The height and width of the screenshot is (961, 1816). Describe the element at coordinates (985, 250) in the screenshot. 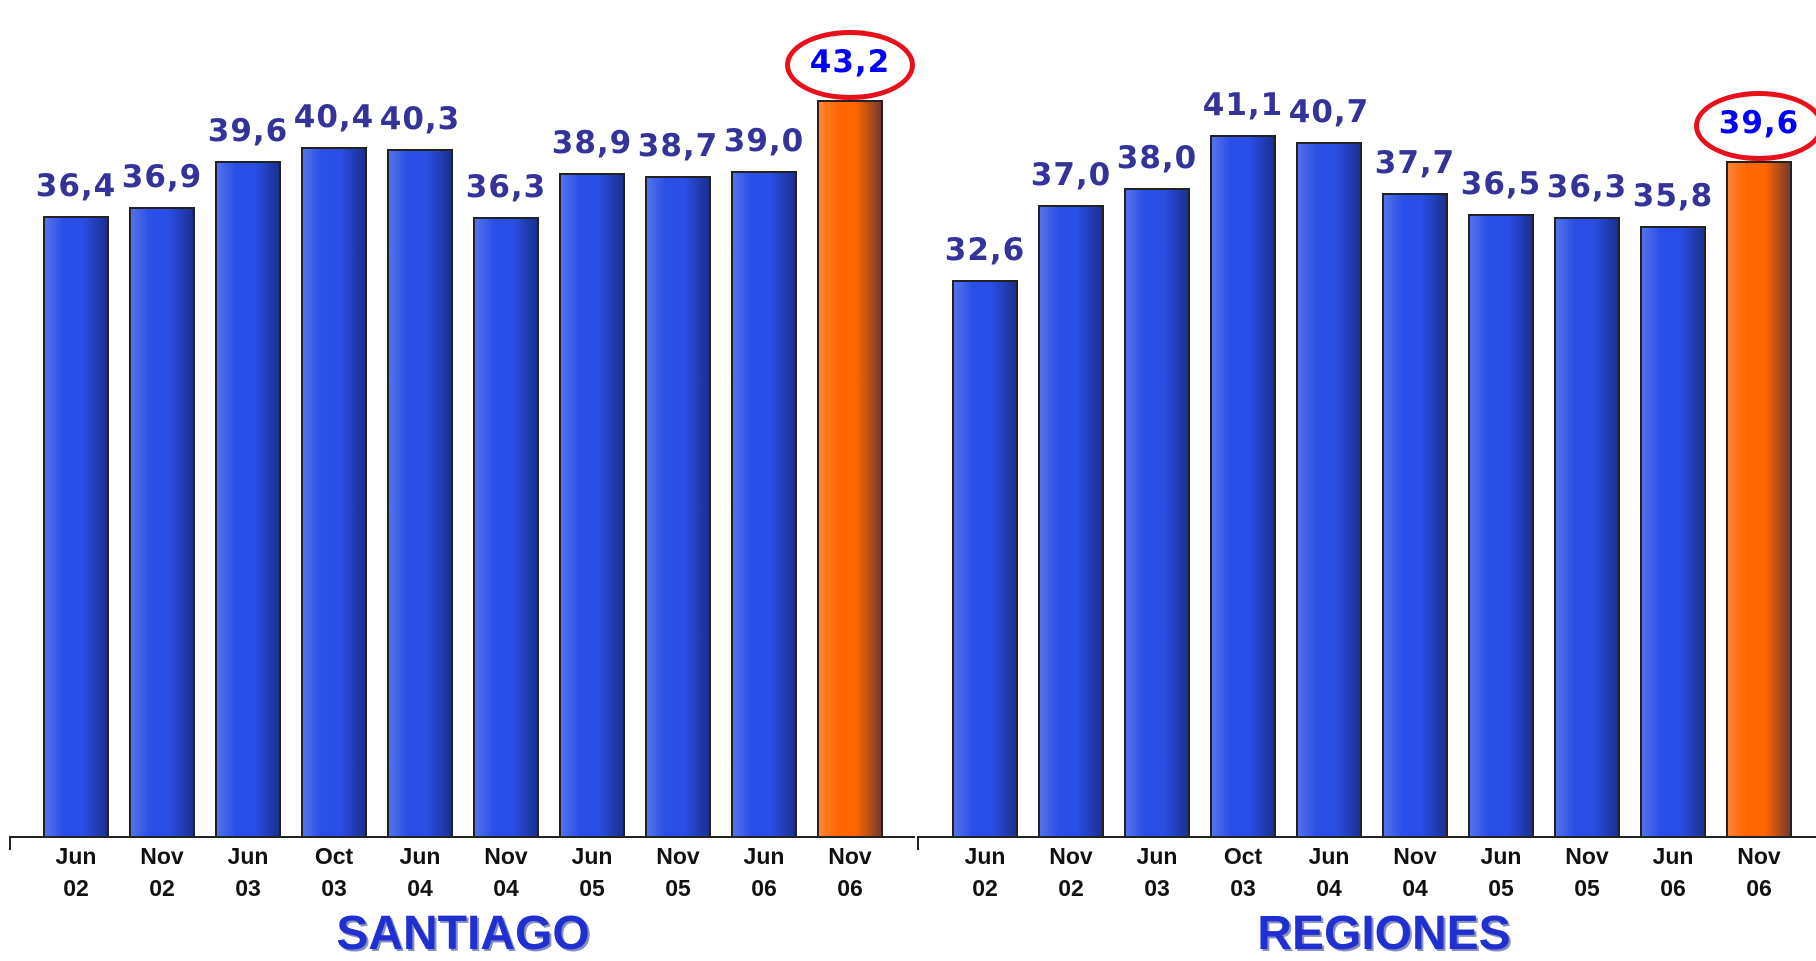

I see `value-label: 32,6` at that location.